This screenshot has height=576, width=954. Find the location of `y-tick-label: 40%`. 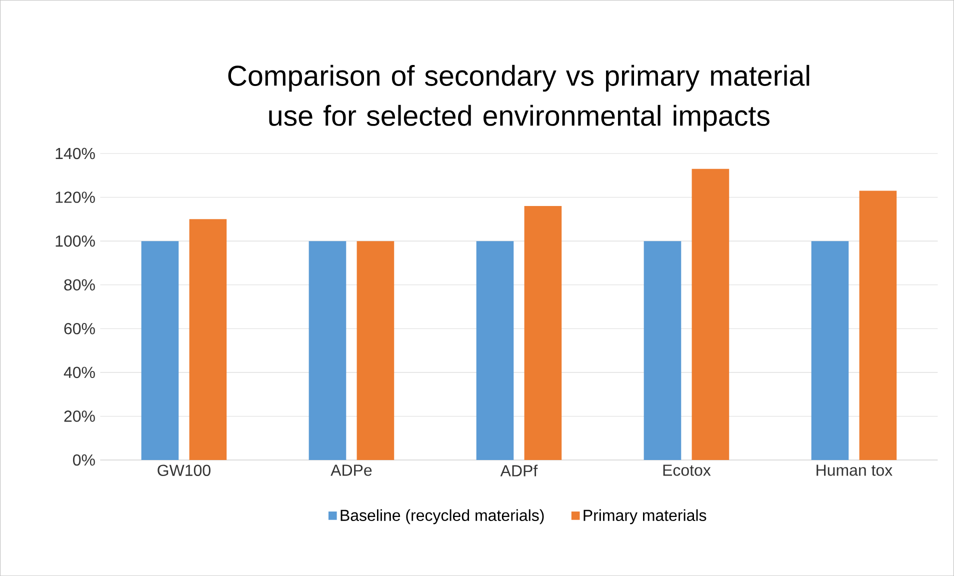

y-tick-label: 40% is located at coordinates (79, 372).